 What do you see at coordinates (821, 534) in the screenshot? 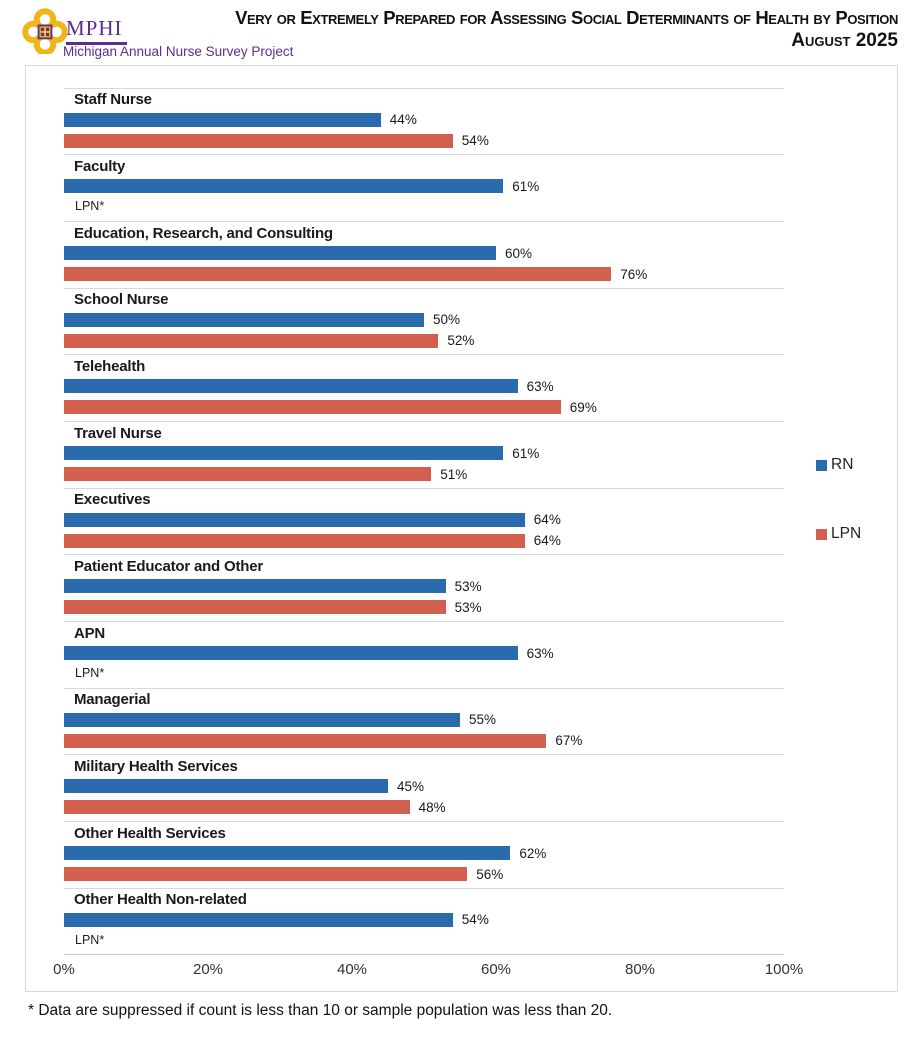
I see `lpn-legend-swatch` at bounding box center [821, 534].